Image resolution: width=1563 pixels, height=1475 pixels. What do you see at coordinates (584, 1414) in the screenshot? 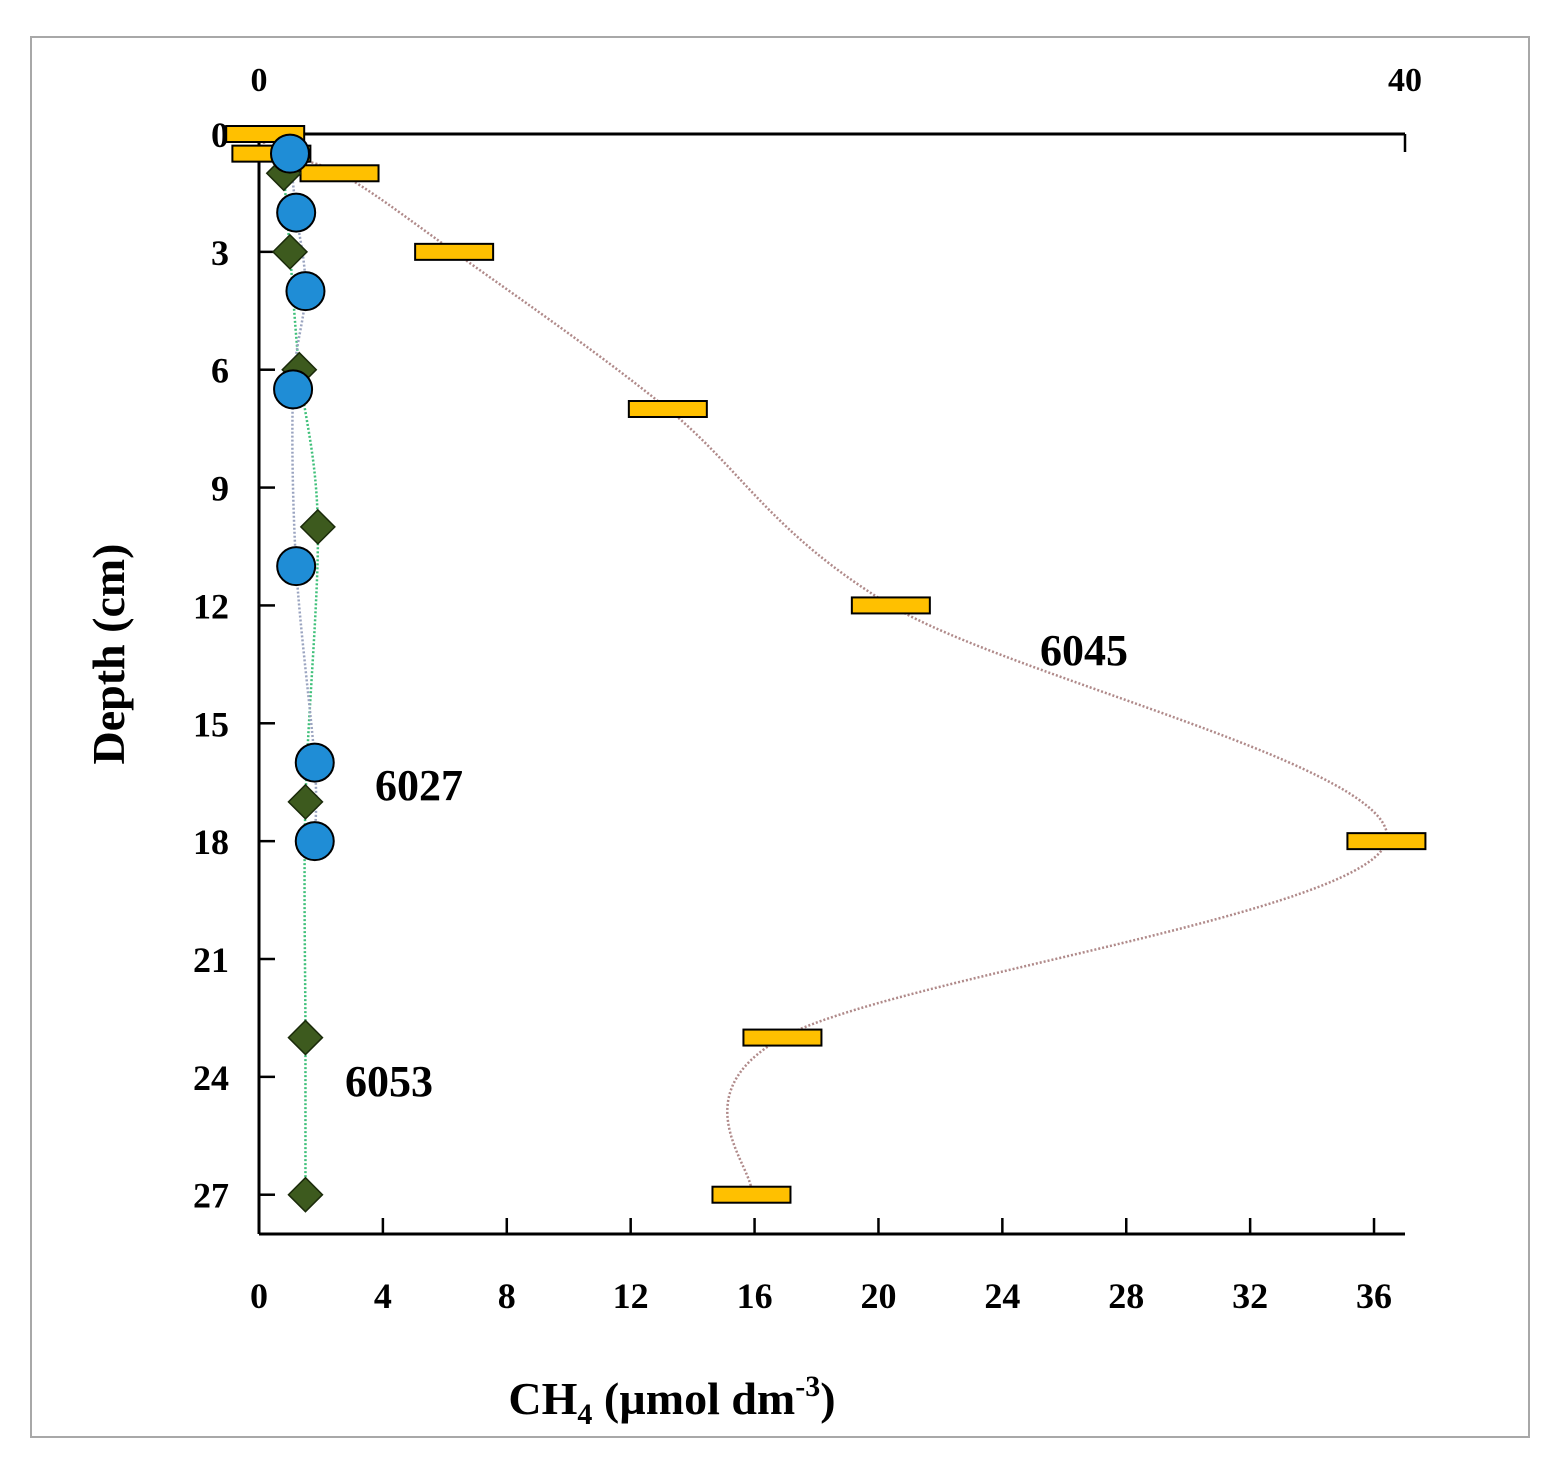
I see `x-axis-title-subscript: 4` at bounding box center [584, 1414].